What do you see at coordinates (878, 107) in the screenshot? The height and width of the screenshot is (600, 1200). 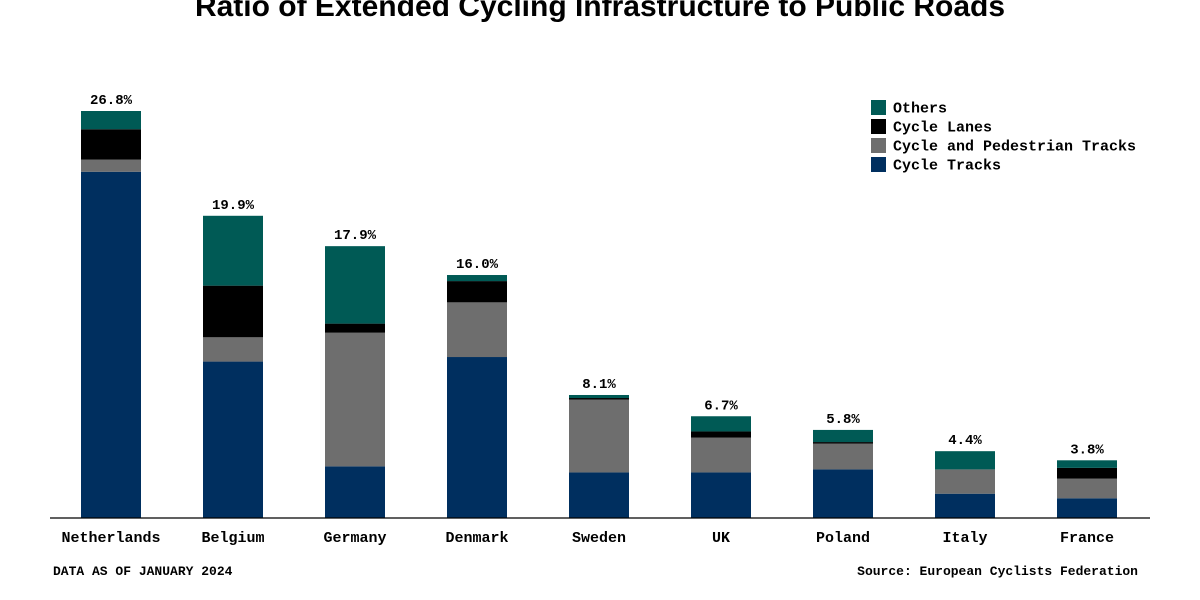 I see `legend-swatch-others` at bounding box center [878, 107].